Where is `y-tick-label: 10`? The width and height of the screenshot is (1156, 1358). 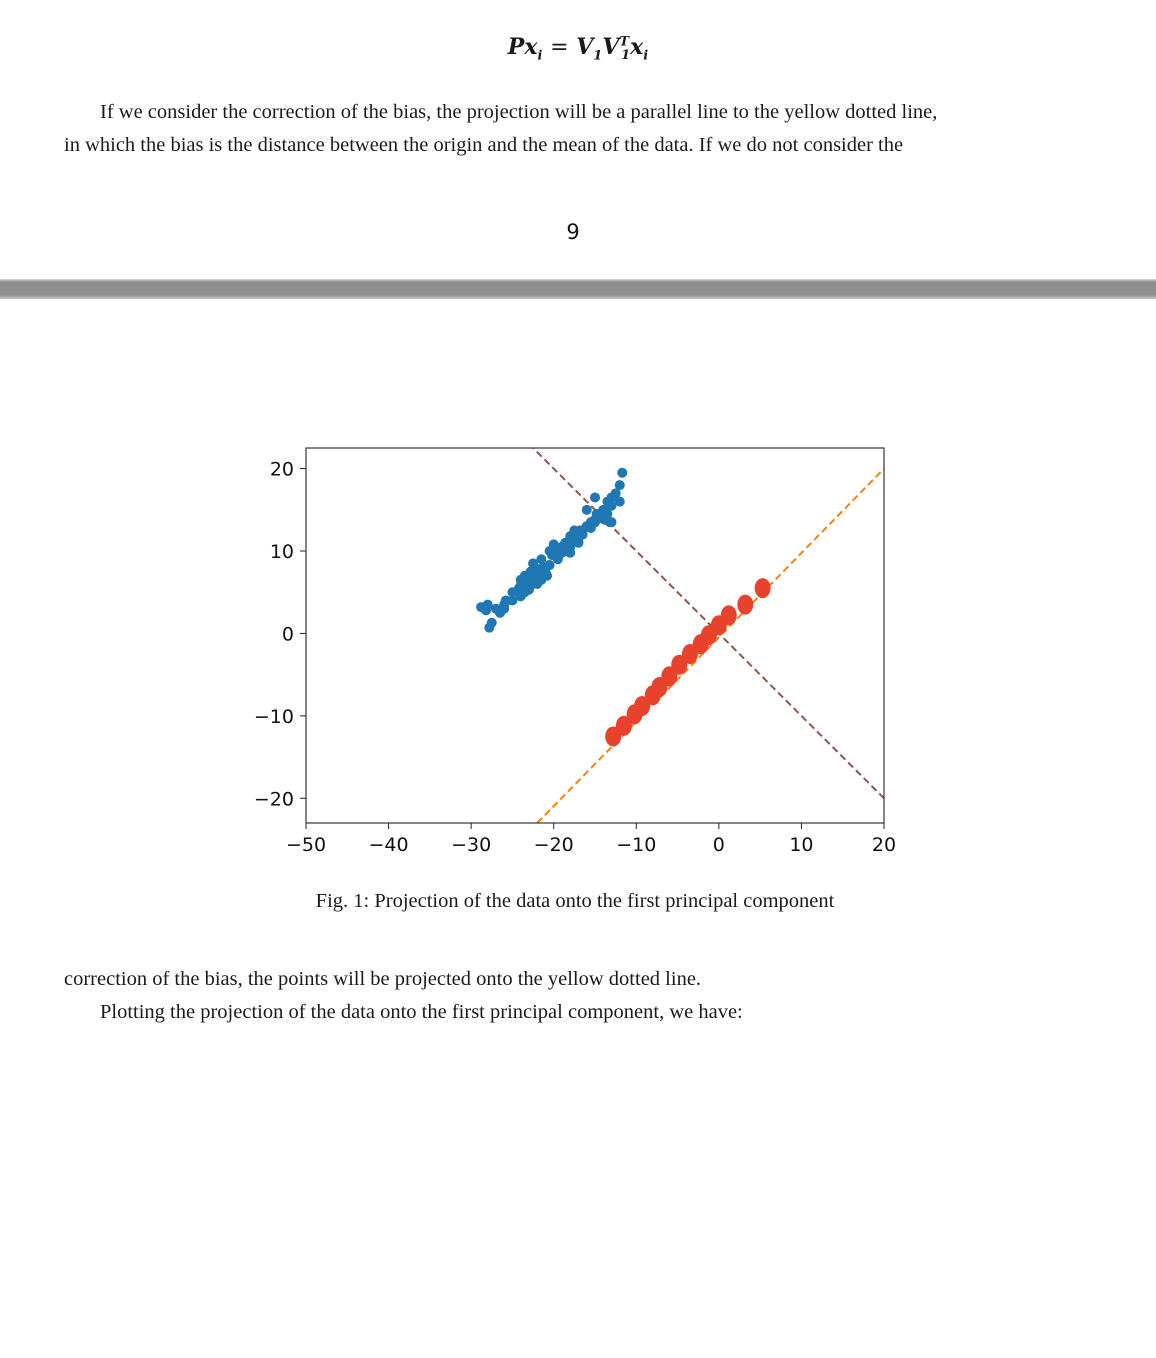 y-tick-label: 10 is located at coordinates (282, 552).